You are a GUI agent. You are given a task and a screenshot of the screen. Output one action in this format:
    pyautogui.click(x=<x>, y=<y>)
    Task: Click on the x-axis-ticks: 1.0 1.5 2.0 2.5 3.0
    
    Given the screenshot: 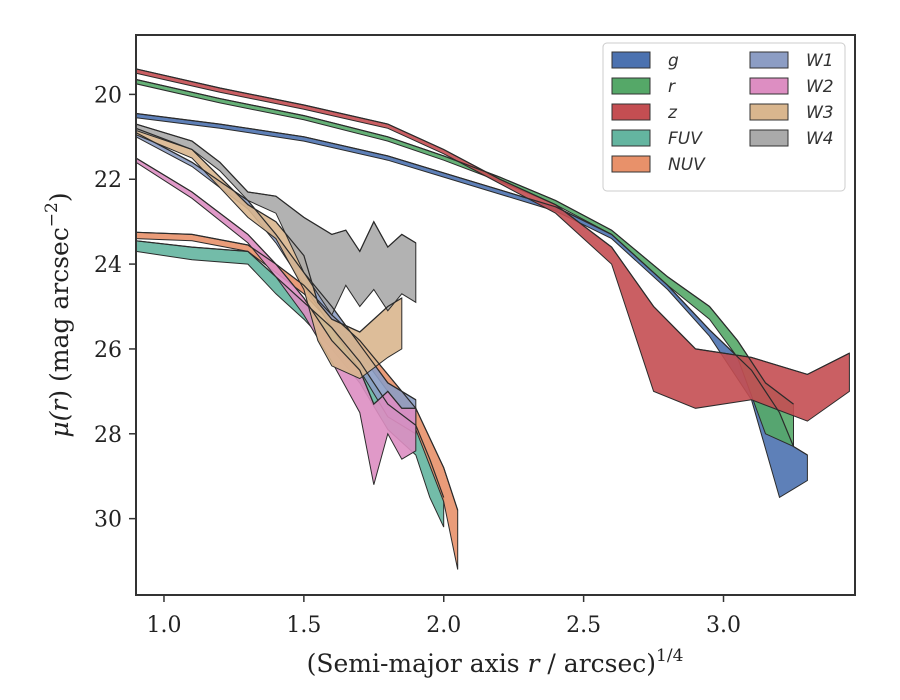 What is the action you would take?
    pyautogui.click(x=443, y=616)
    